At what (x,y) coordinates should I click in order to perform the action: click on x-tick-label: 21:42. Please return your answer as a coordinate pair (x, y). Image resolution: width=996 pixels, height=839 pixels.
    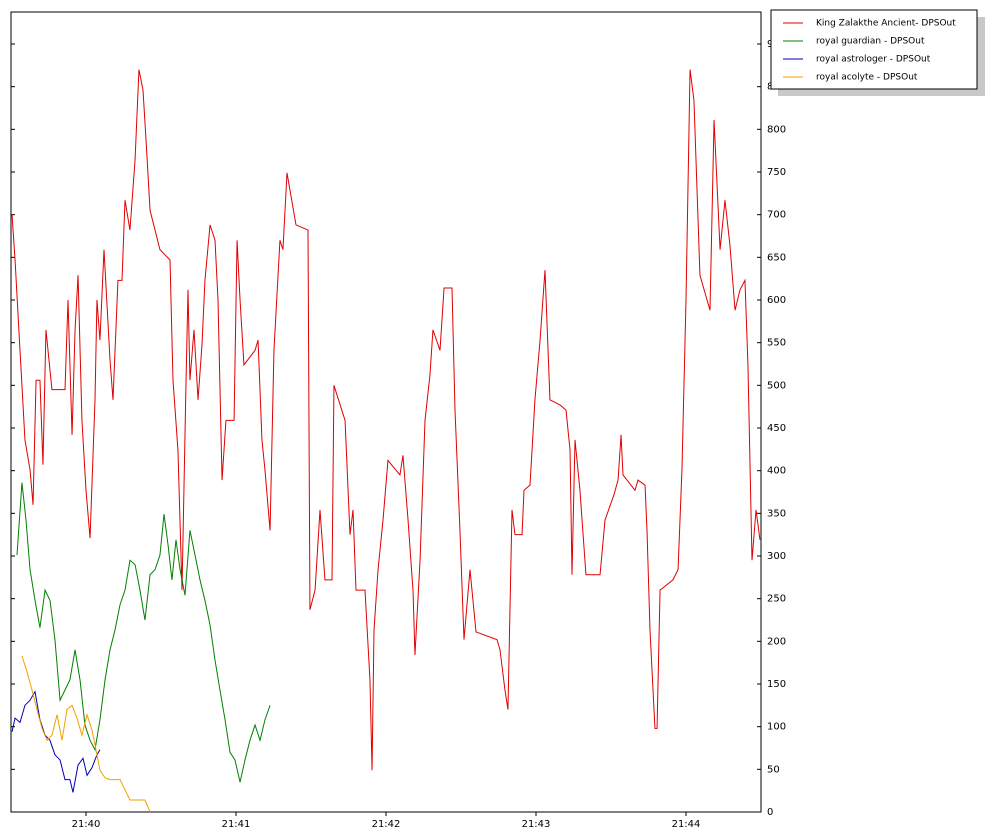
    Looking at the image, I should click on (386, 824).